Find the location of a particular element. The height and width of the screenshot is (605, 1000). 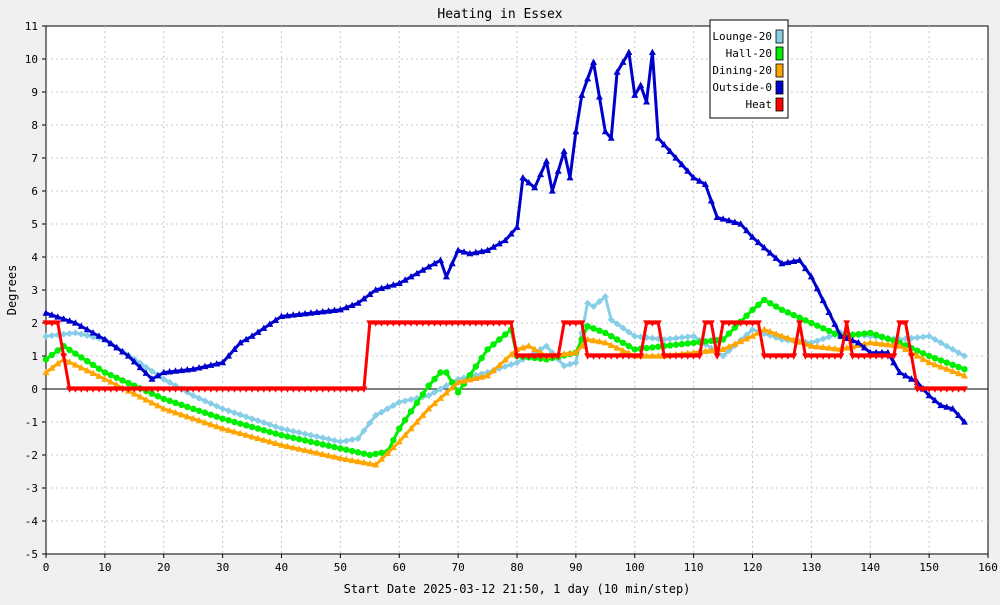

x-tick-label: 120 is located at coordinates (753, 567).